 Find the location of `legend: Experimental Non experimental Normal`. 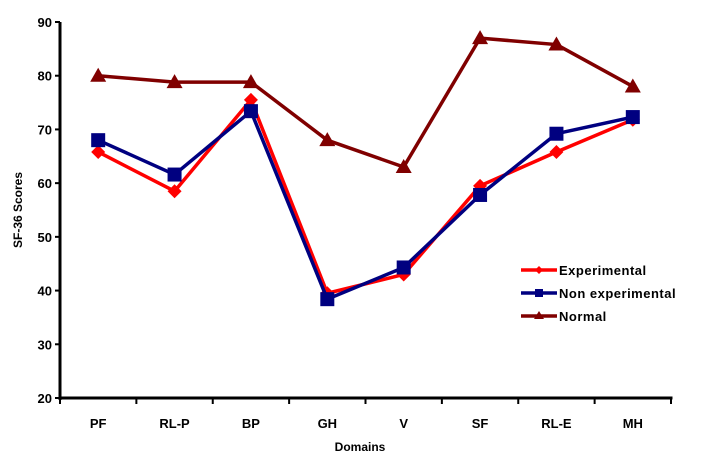

legend: Experimental Non experimental Normal is located at coordinates (598, 293).